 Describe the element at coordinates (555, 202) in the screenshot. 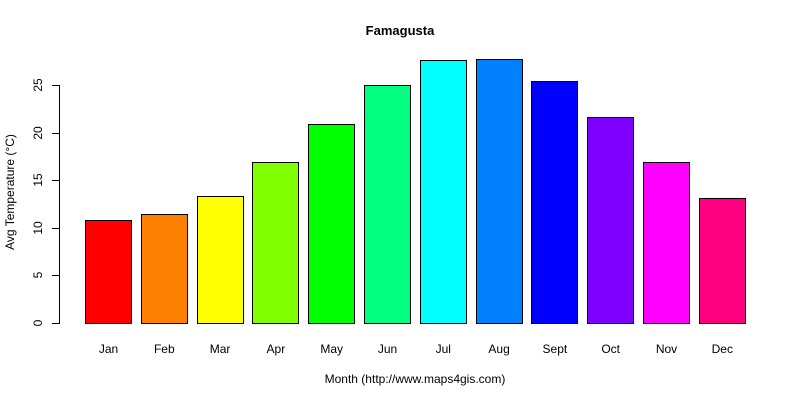

I see `bar-sept` at that location.